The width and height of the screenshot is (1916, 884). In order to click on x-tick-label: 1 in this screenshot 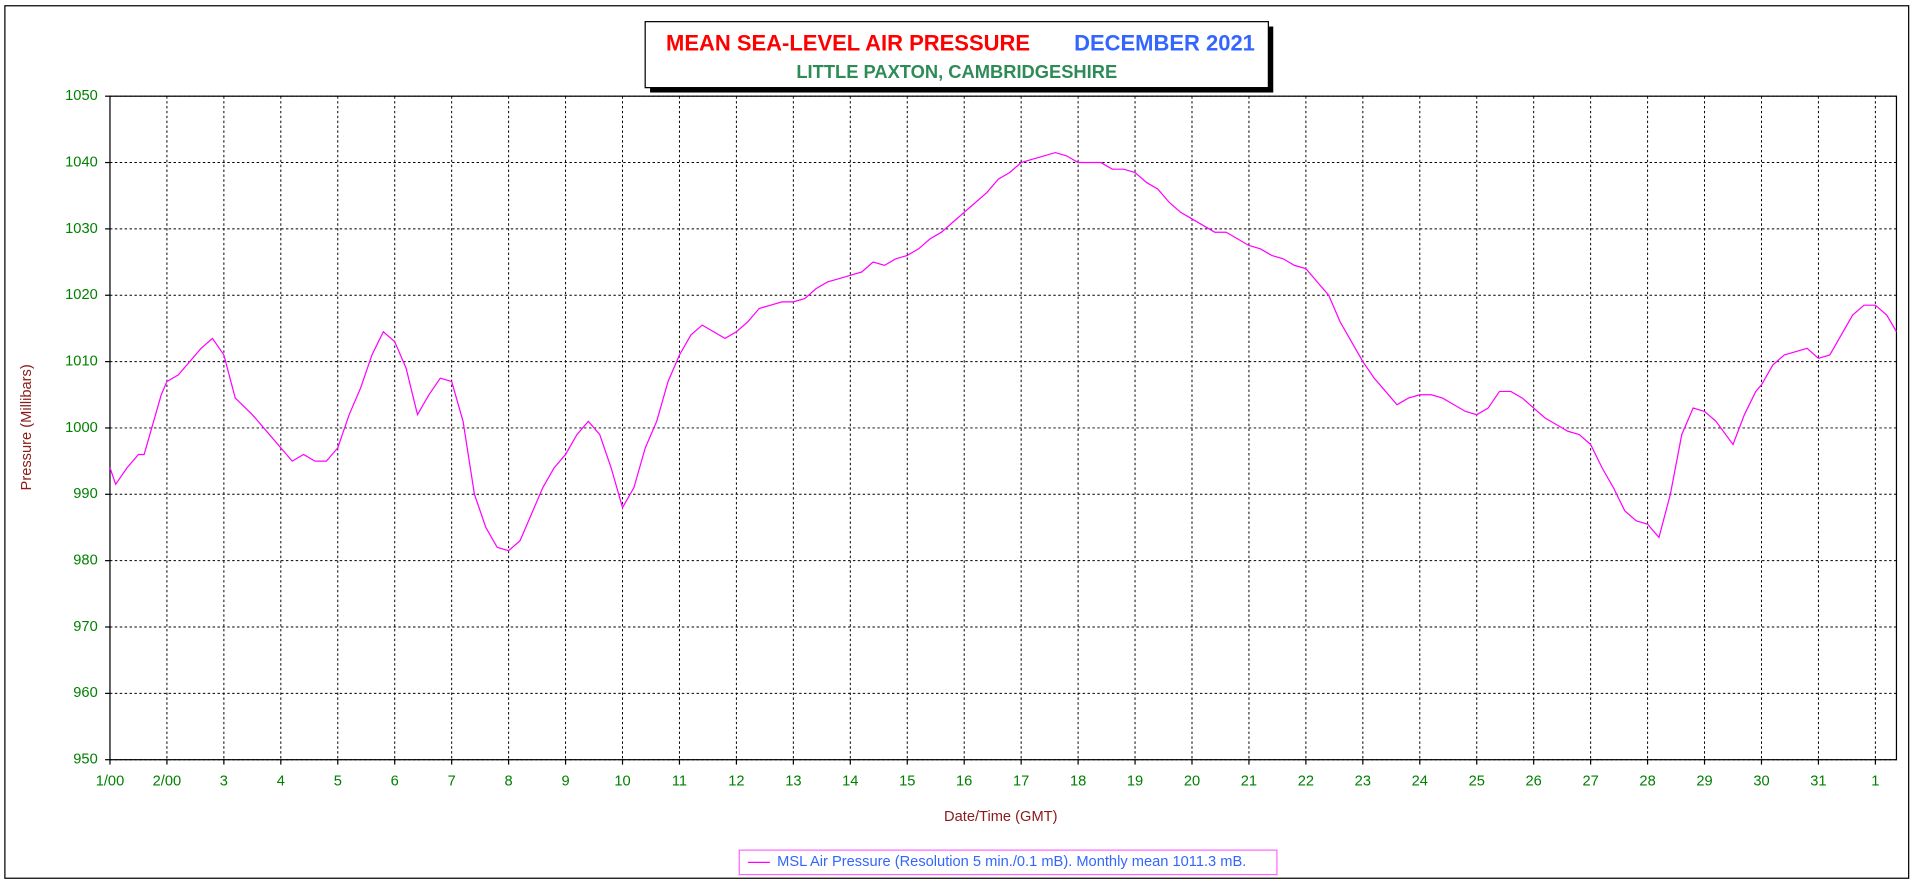, I will do `click(1875, 782)`.